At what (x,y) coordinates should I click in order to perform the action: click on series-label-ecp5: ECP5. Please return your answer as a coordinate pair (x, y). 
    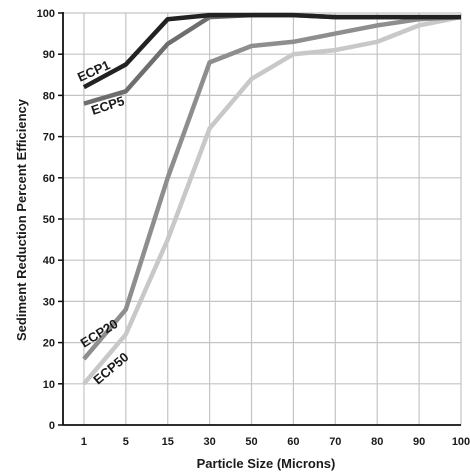
    Looking at the image, I should click on (107, 105).